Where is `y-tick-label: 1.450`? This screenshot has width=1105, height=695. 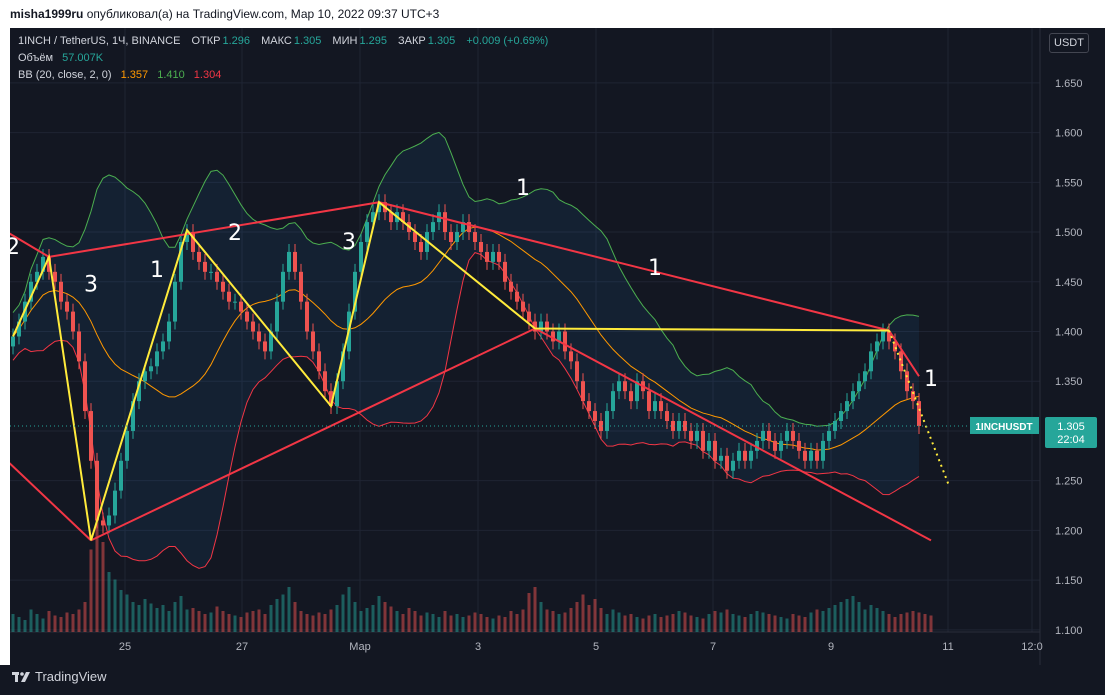 y-tick-label: 1.450 is located at coordinates (1069, 283).